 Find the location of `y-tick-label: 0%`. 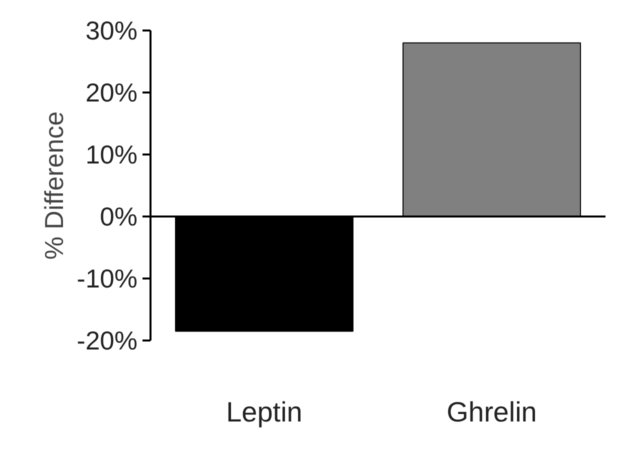

y-tick-label: 0% is located at coordinates (119, 217).